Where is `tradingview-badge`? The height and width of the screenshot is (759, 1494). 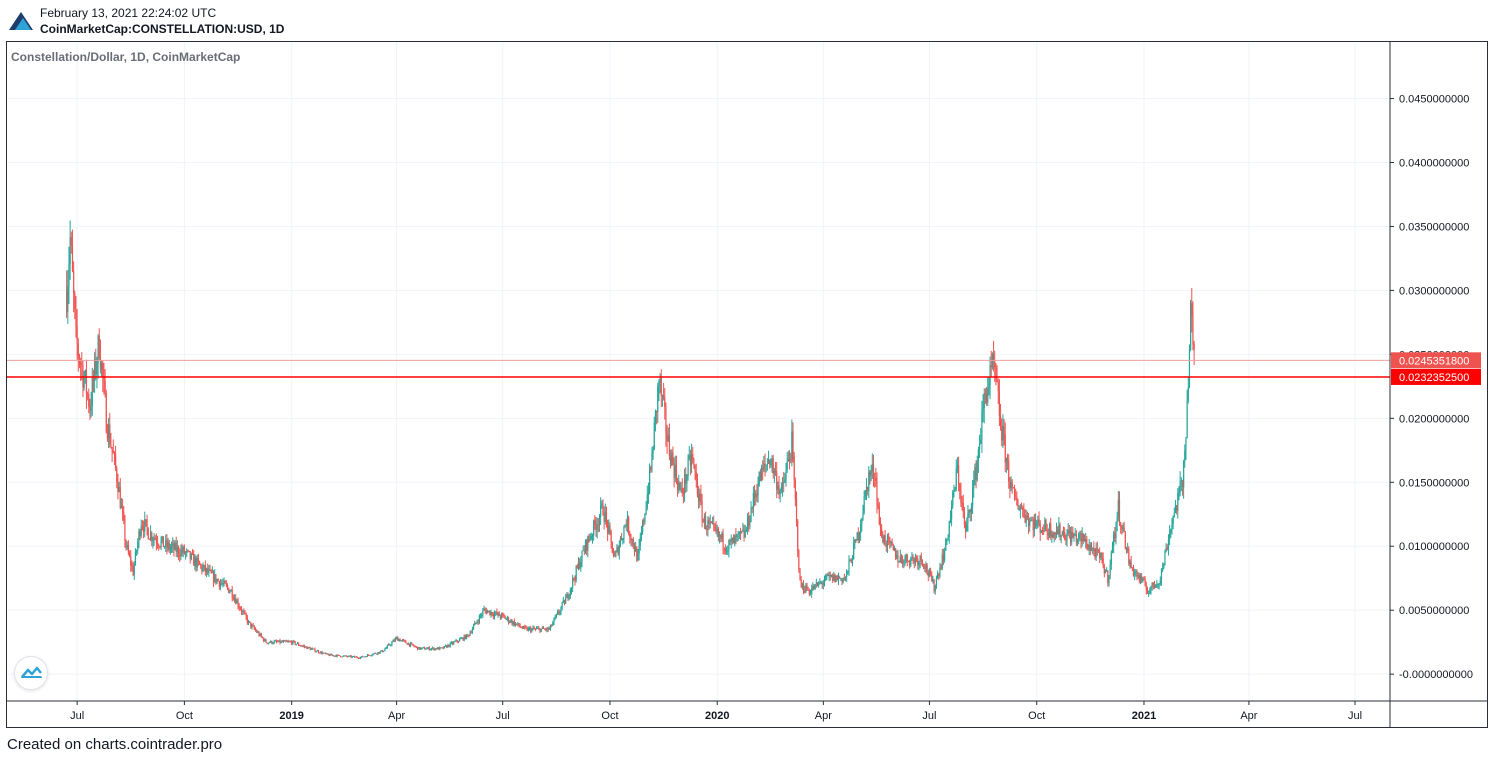 tradingview-badge is located at coordinates (31, 673).